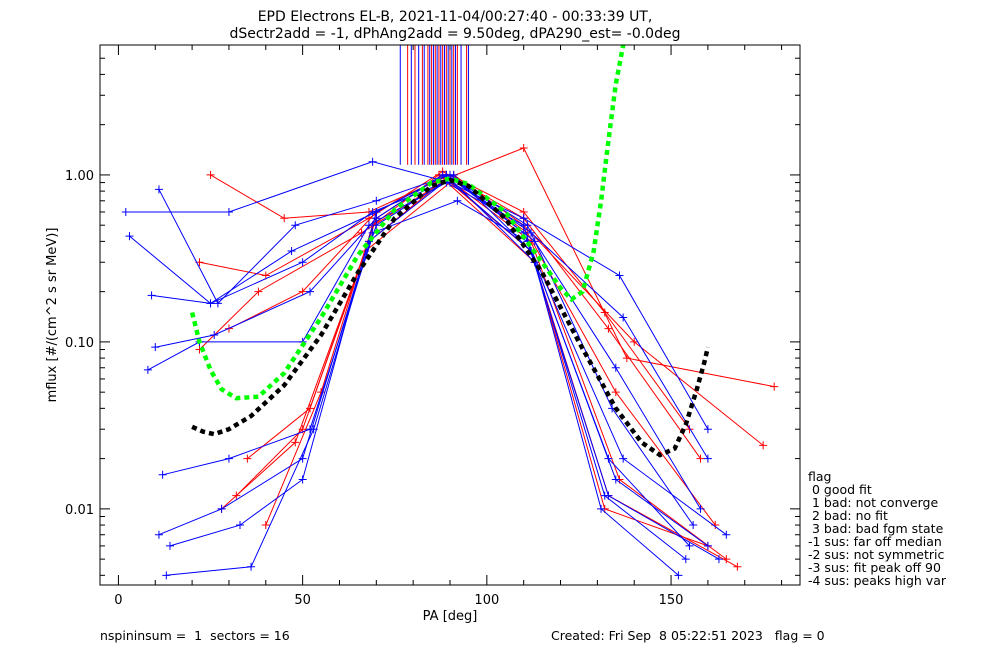 The image size is (1000, 650). What do you see at coordinates (875, 541) in the screenshot?
I see `legend-entry: -1 sus: far off median` at bounding box center [875, 541].